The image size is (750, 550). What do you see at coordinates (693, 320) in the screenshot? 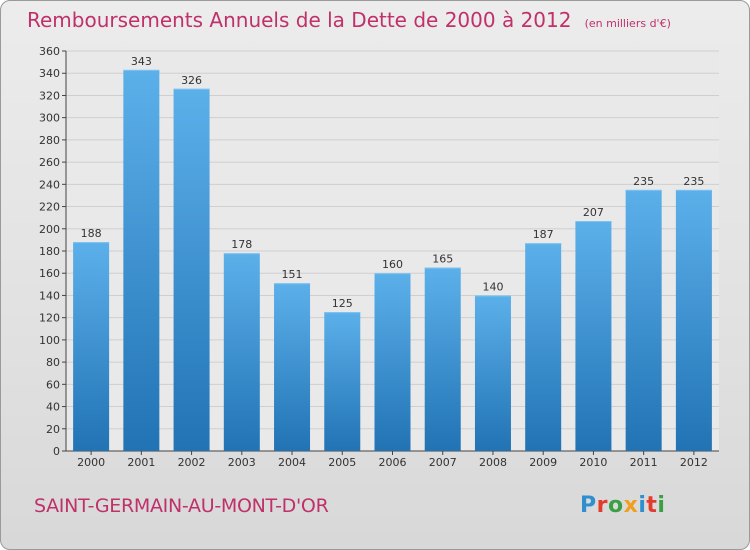
I see `bar-2012` at bounding box center [693, 320].